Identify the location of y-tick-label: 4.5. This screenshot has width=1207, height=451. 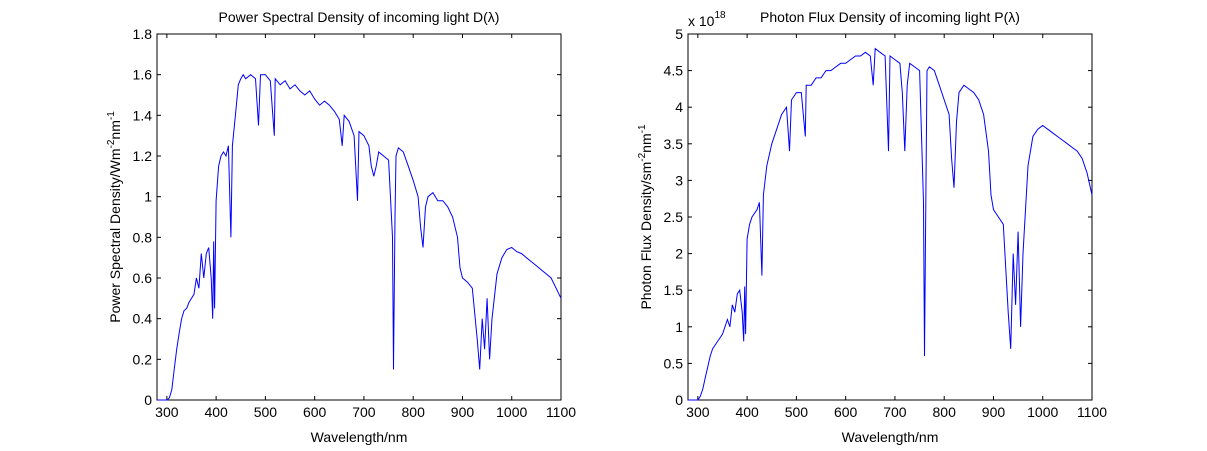
(674, 71).